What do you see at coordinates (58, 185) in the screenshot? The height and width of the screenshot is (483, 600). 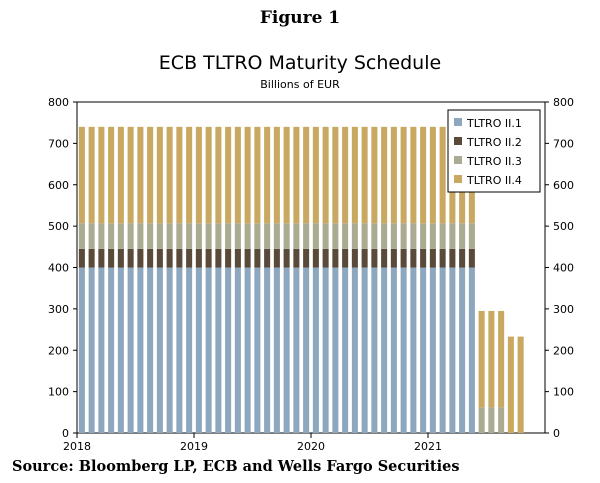 I see `y-tick-label-left: 600` at bounding box center [58, 185].